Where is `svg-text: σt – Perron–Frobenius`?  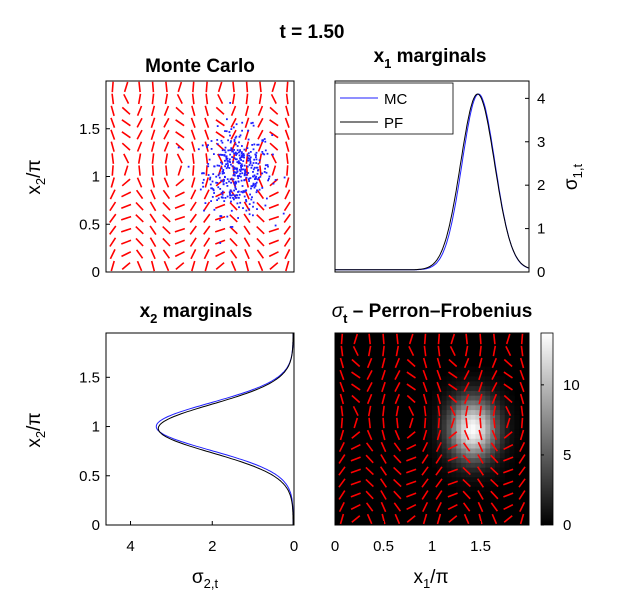
svg-text: σt – Perron–Frobenius is located at coordinates (432, 313).